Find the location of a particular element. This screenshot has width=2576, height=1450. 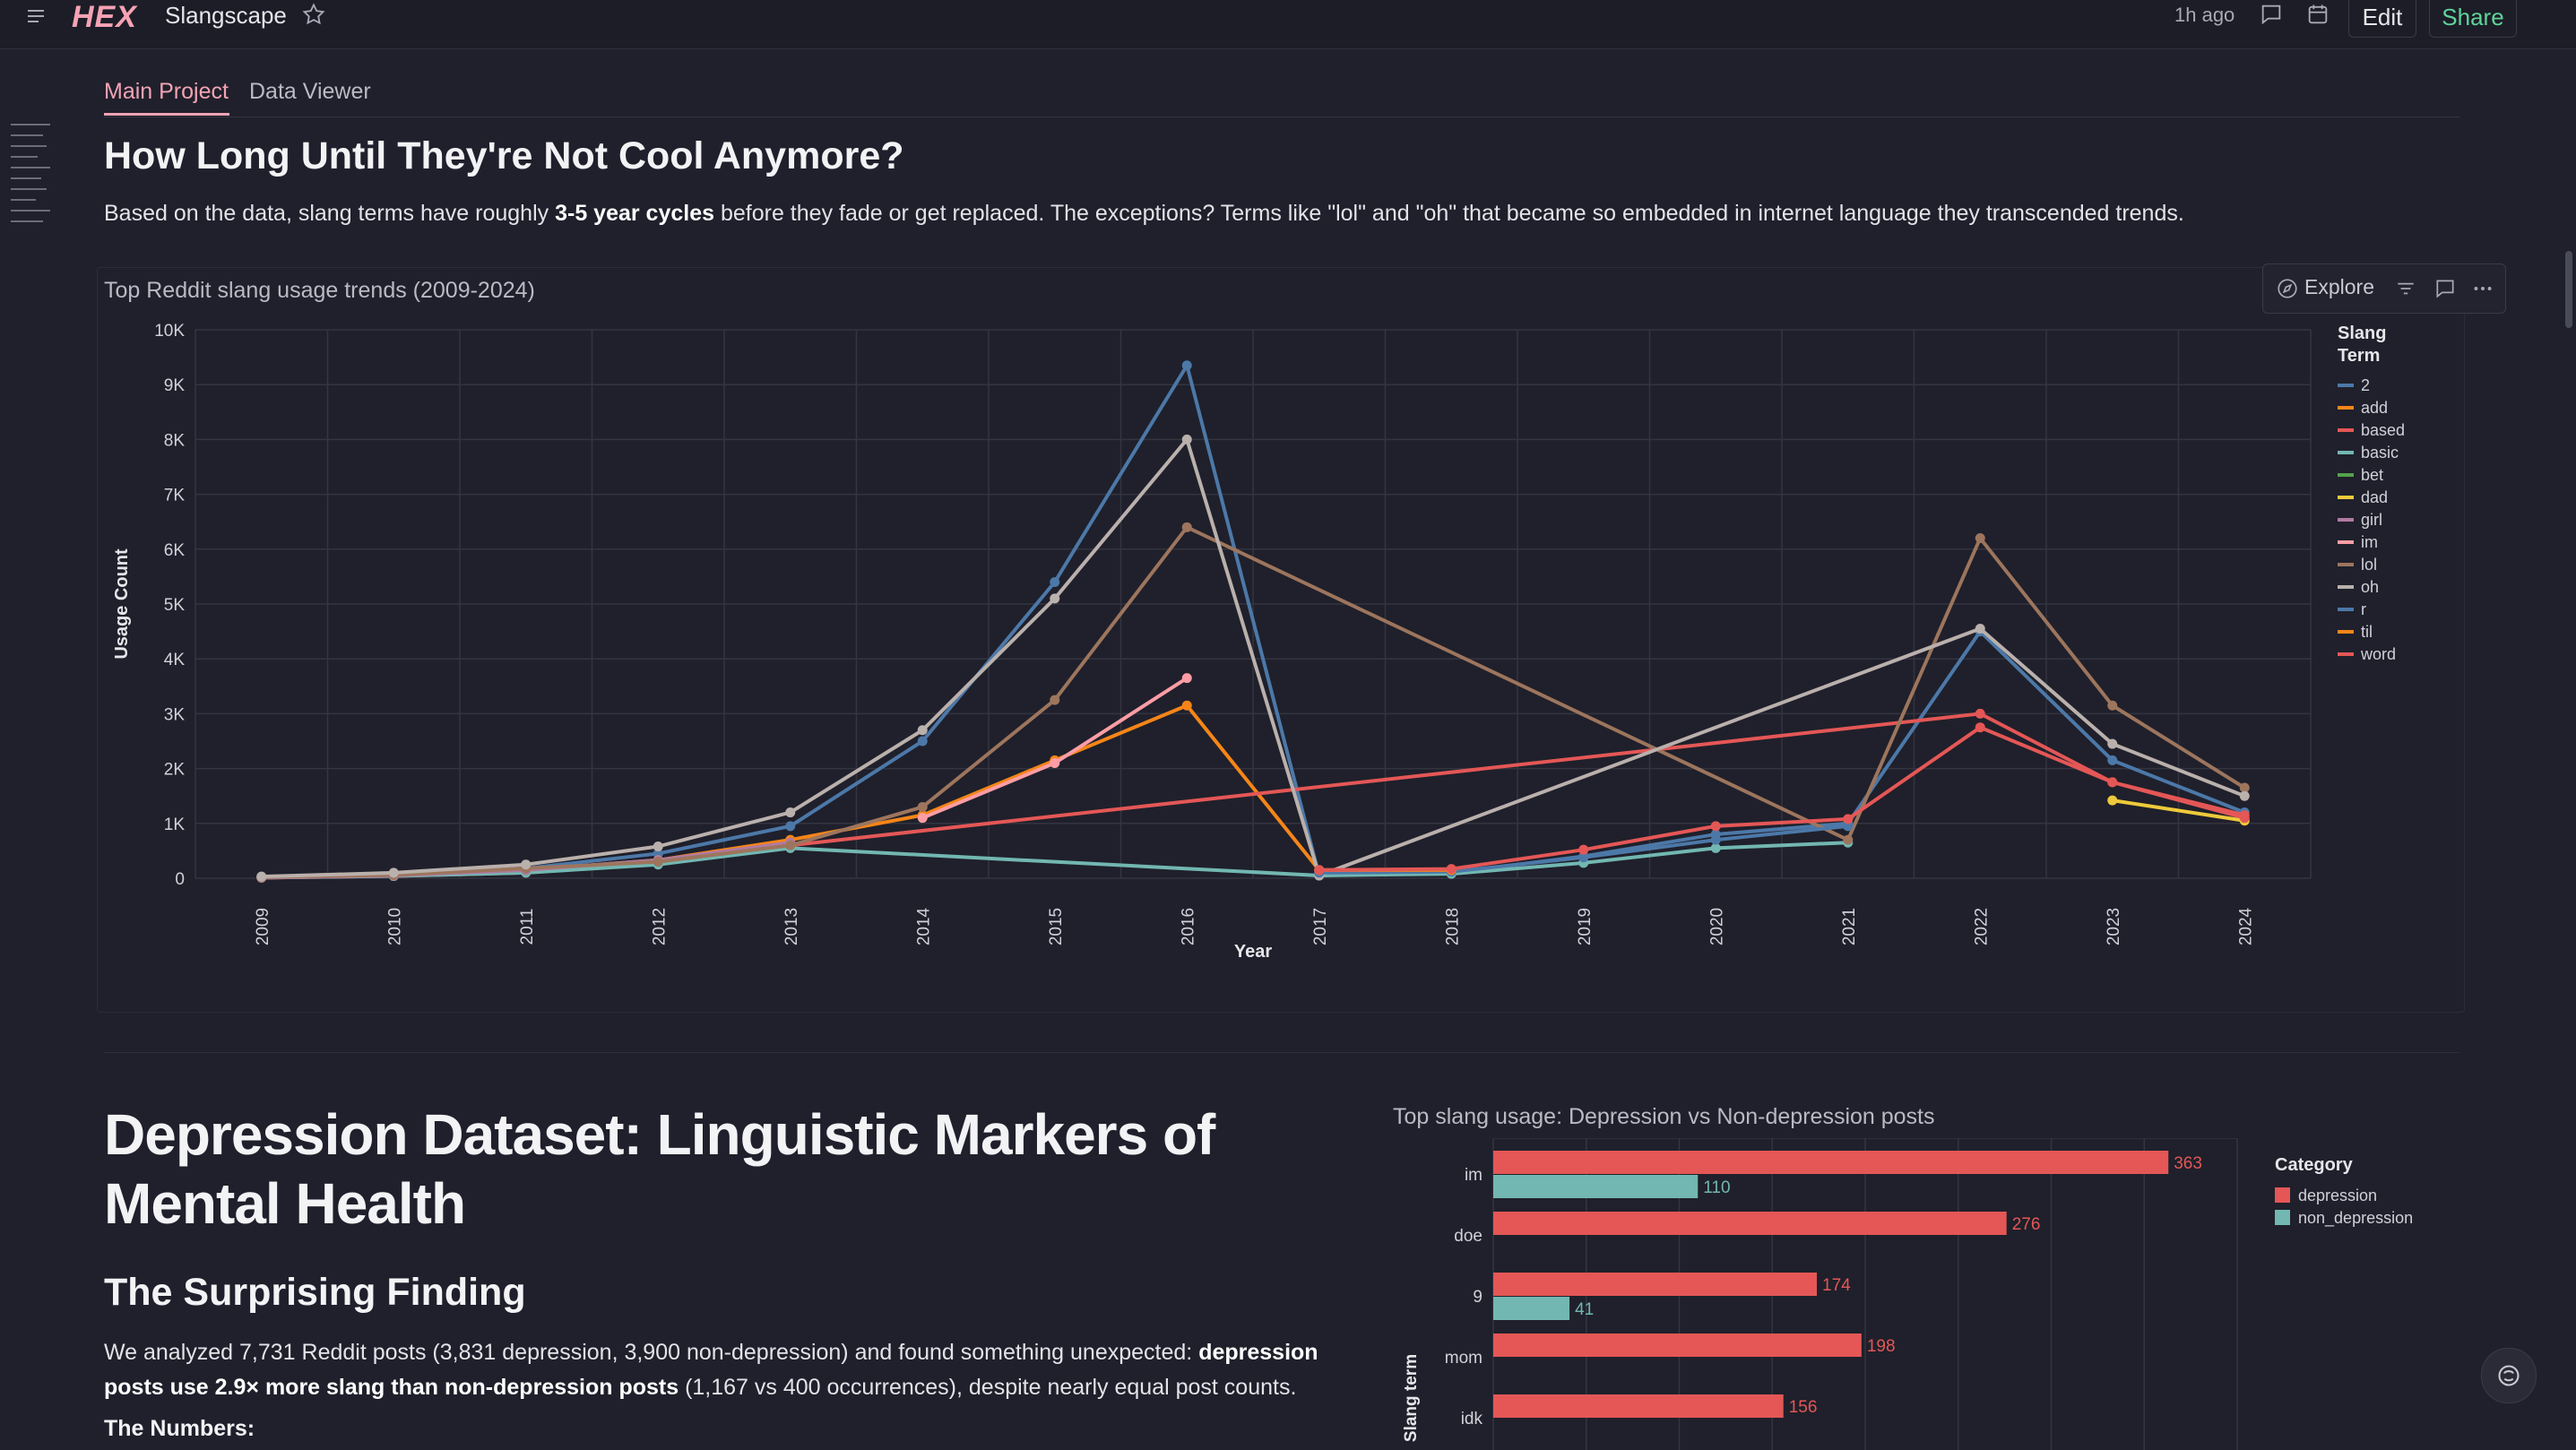

calendar-icon is located at coordinates (2317, 14).